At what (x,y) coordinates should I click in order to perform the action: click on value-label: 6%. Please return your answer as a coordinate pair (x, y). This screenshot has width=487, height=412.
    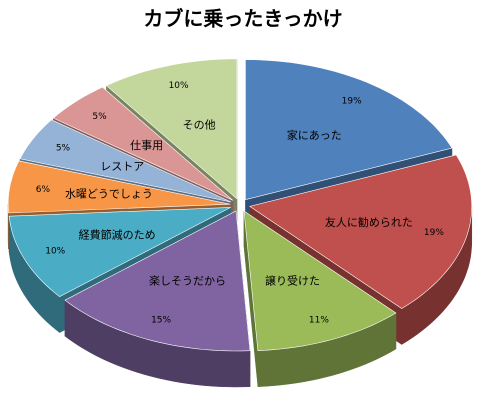
    Looking at the image, I should click on (43, 190).